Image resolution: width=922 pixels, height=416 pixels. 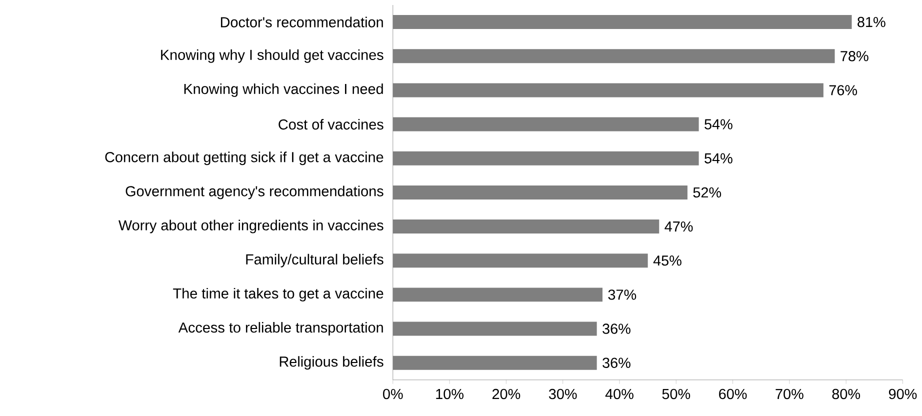 What do you see at coordinates (902, 394) in the screenshot?
I see `x-tick-label: 90%` at bounding box center [902, 394].